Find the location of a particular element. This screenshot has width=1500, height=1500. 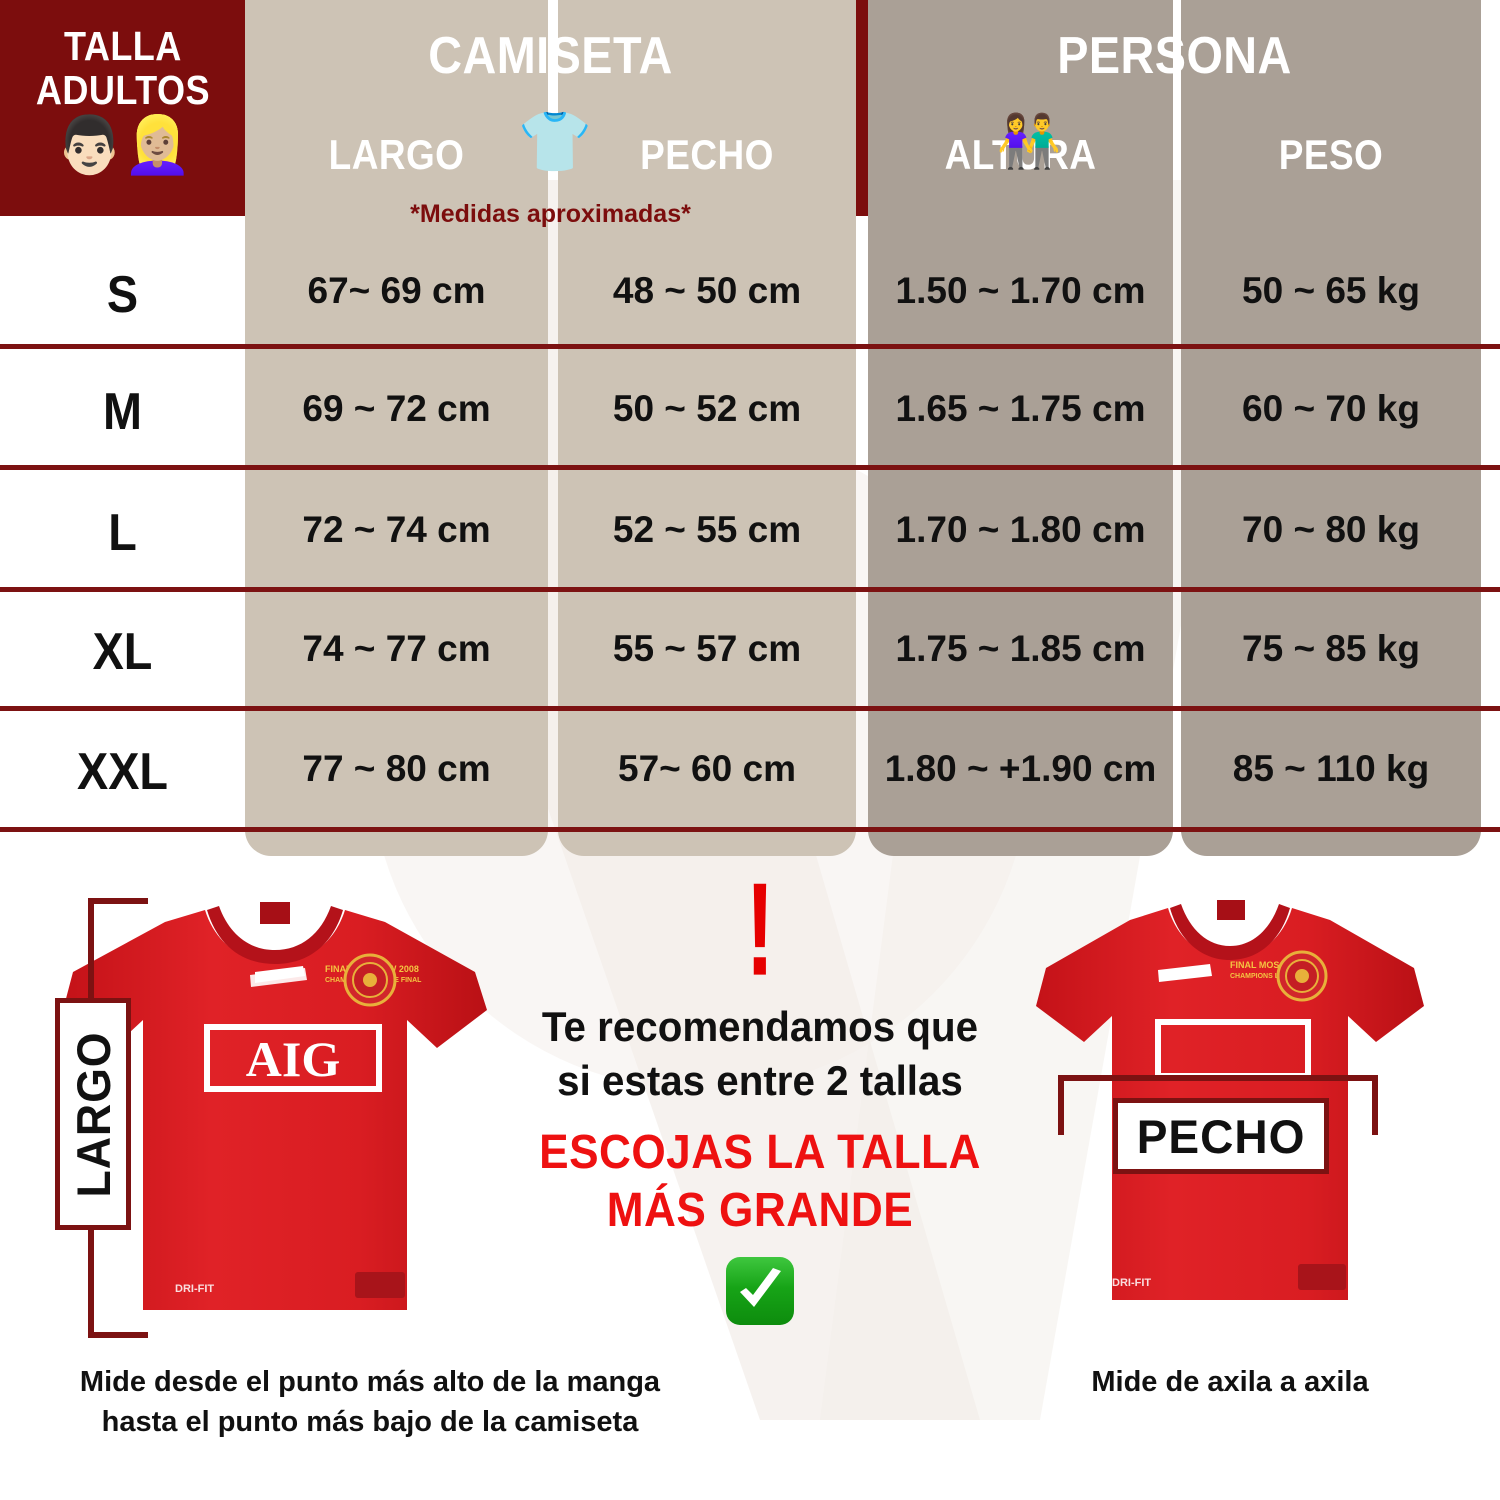

table-cell-largo: 74 ~ 77 cm is located at coordinates (396, 648).